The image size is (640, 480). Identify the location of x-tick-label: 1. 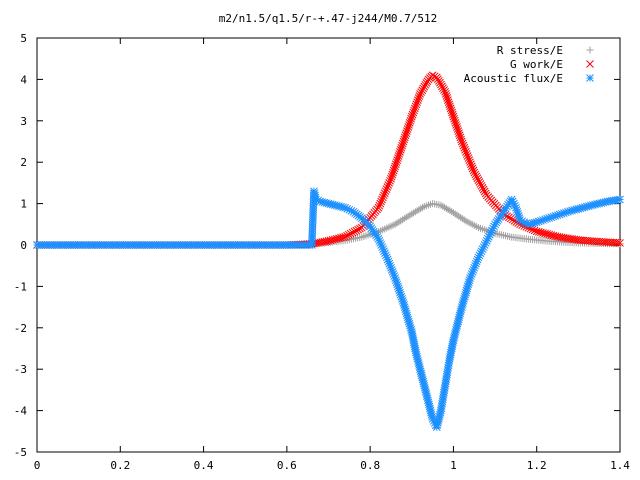
(453, 465).